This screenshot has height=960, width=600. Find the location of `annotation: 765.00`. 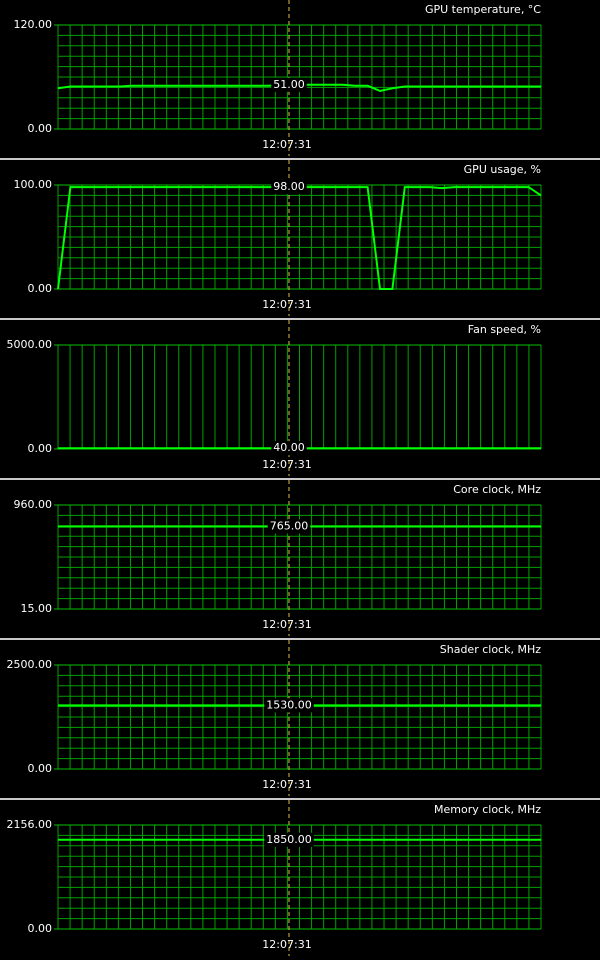

annotation: 765.00 is located at coordinates (289, 525).